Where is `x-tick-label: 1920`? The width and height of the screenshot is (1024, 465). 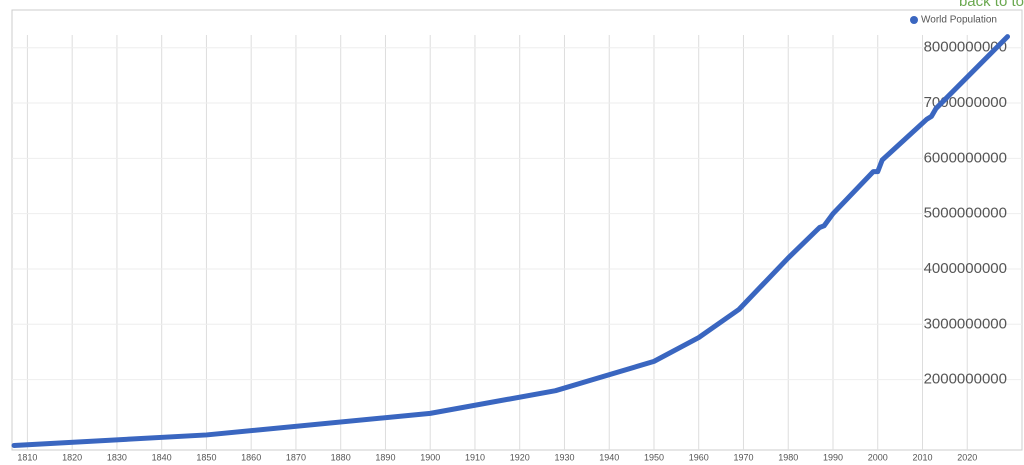
x-tick-label: 1920 is located at coordinates (520, 457).